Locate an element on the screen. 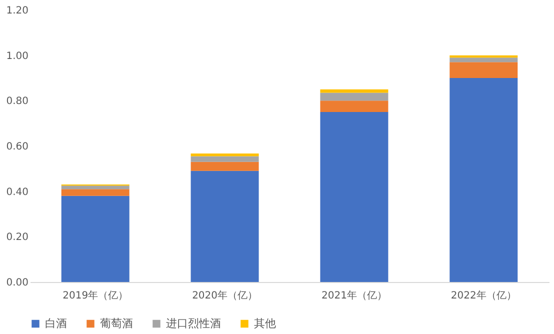 The width and height of the screenshot is (554, 334). legend-label: 葡萄酒 is located at coordinates (116, 323).